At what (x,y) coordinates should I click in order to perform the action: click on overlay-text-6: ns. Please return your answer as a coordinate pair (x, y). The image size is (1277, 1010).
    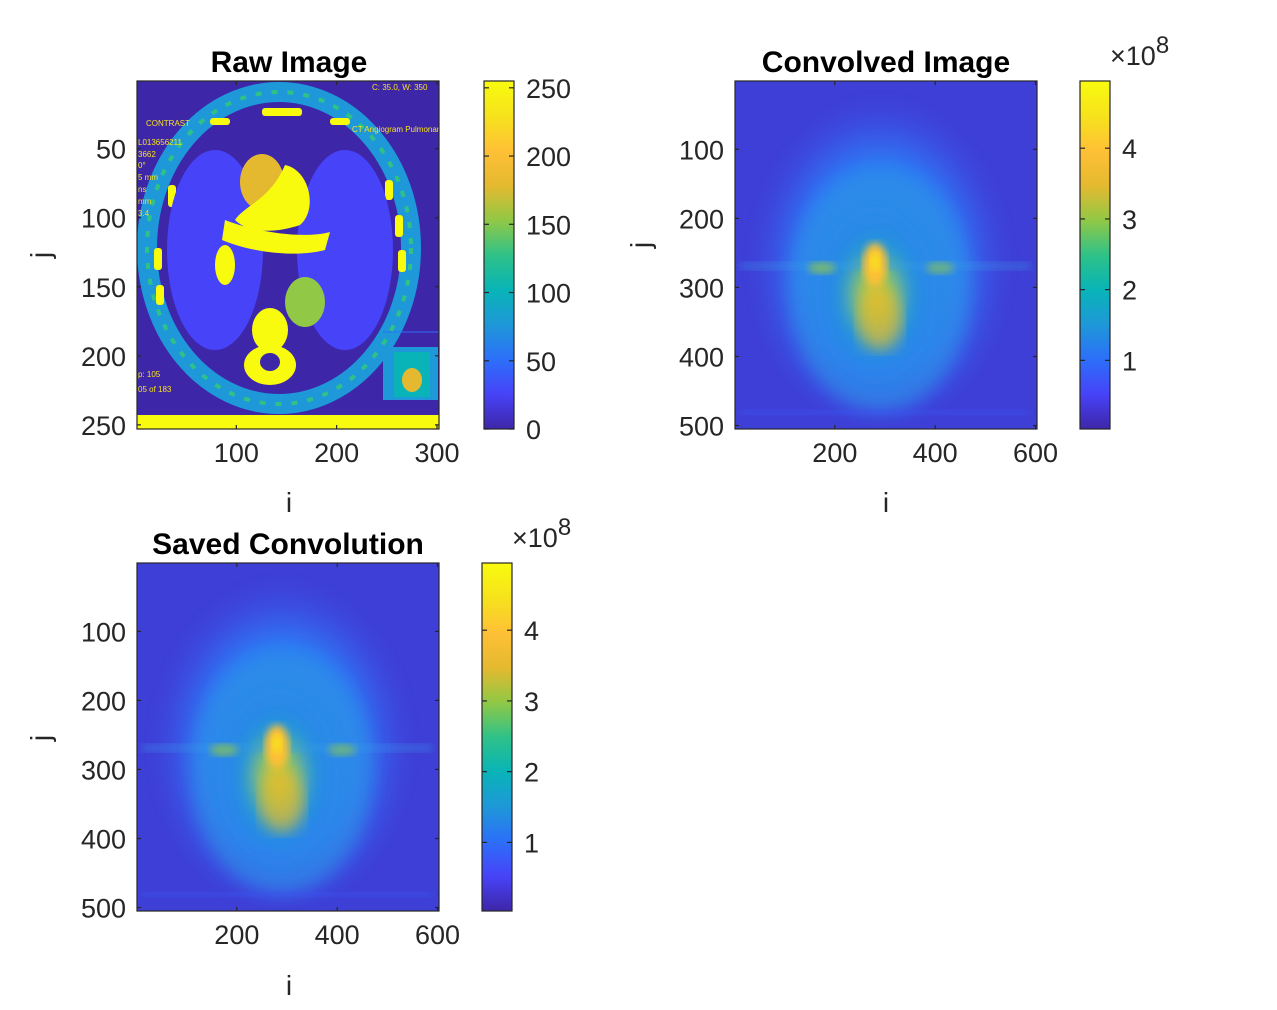
    Looking at the image, I should click on (142, 189).